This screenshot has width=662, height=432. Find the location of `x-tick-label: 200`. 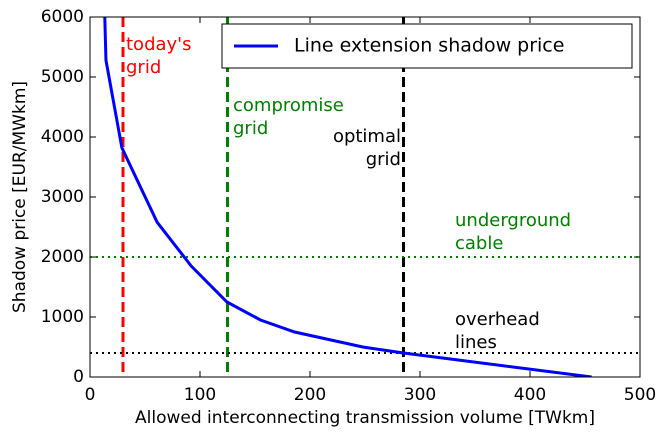

x-tick-label: 200 is located at coordinates (310, 395).